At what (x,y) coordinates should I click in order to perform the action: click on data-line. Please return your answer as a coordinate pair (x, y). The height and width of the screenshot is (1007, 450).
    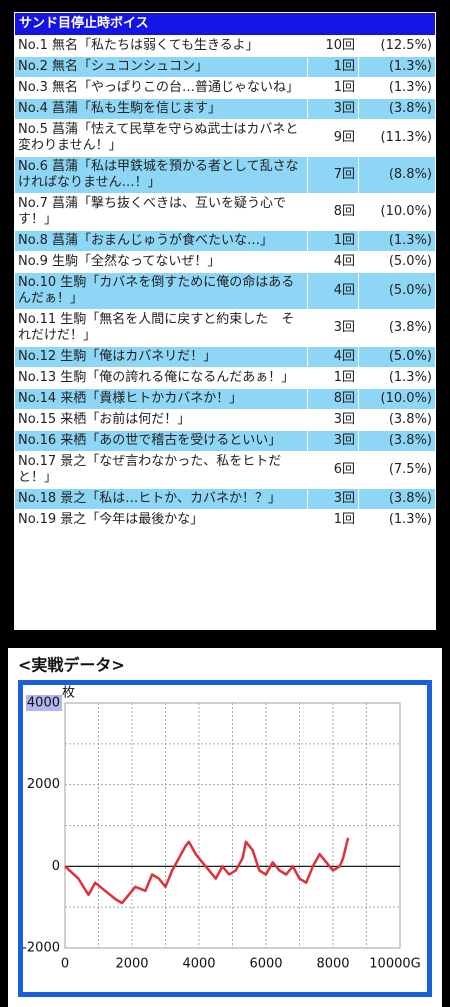
    Looking at the image, I should click on (207, 871).